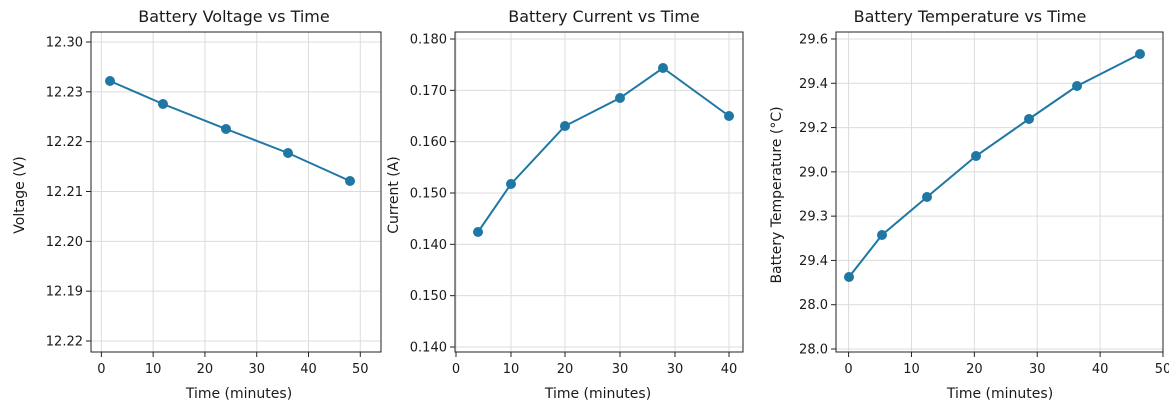 This screenshot has height=405, width=1169. What do you see at coordinates (777, 194) in the screenshot?
I see `y-axis-label: Battery Temperature (°C)` at bounding box center [777, 194].